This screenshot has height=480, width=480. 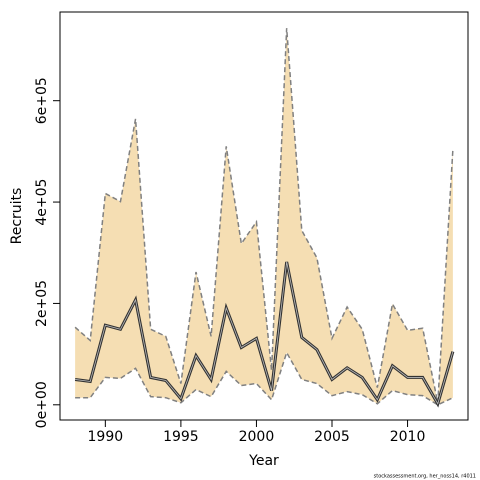 What do you see at coordinates (42, 303) in the screenshot?
I see `y-tick-label: 2e+05` at bounding box center [42, 303].